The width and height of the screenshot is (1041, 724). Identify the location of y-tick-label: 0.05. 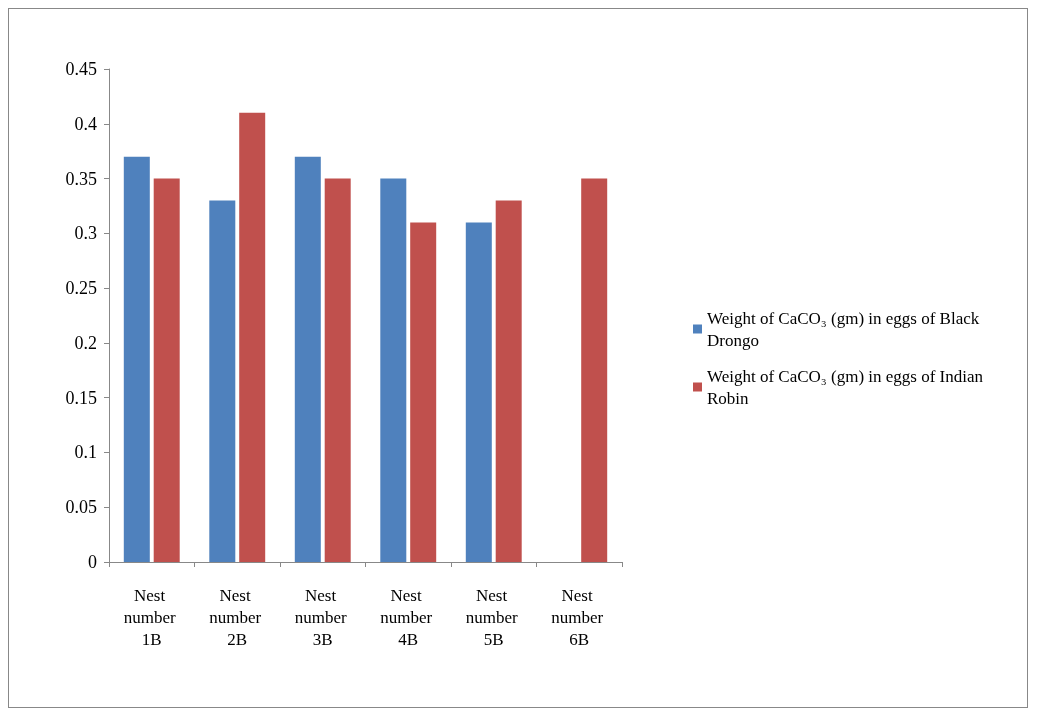
(81, 507).